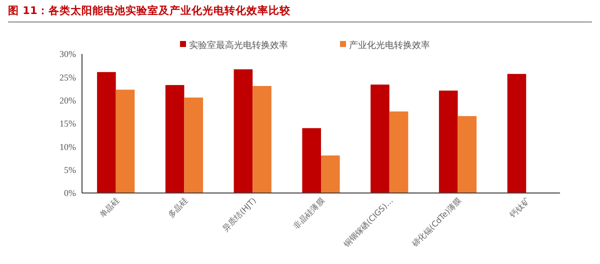  What do you see at coordinates (70, 169) in the screenshot?
I see `y-tick-label: 5%` at bounding box center [70, 169].